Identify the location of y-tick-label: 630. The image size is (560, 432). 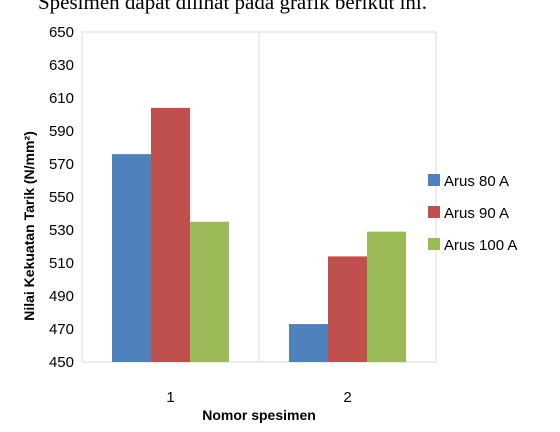
(61, 65).